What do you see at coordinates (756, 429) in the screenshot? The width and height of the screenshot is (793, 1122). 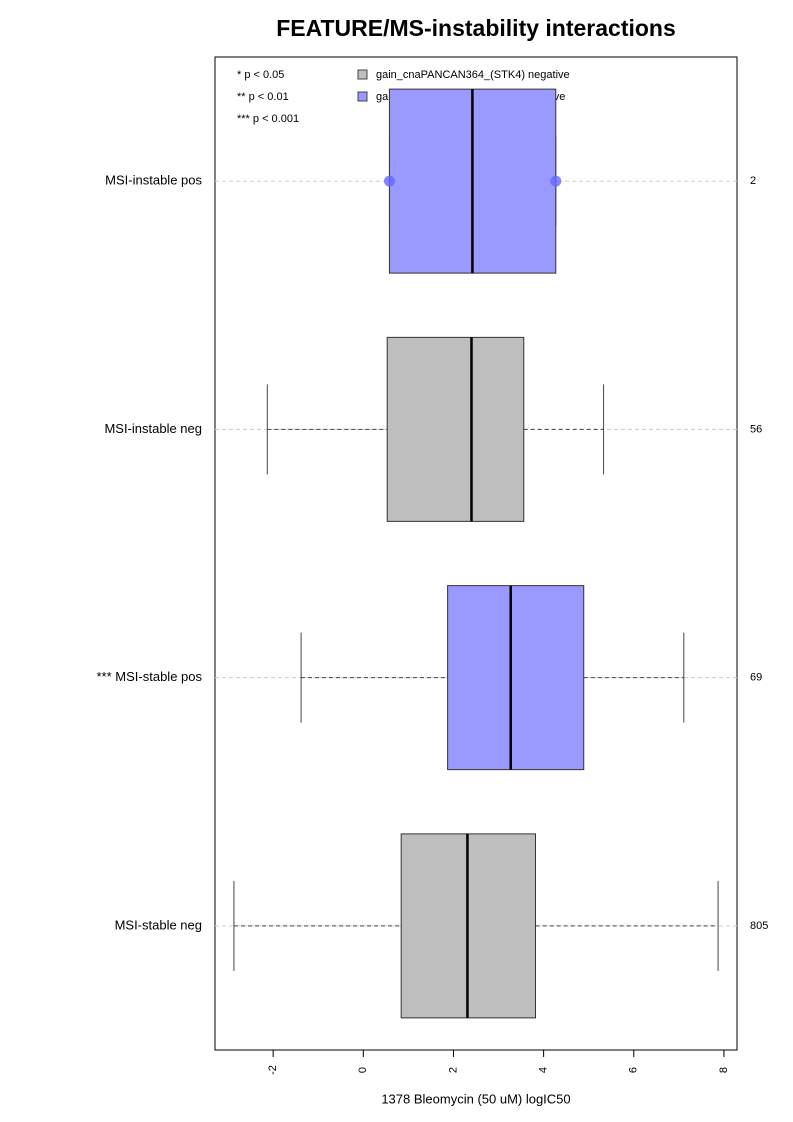 I see `group-count: 56` at bounding box center [756, 429].